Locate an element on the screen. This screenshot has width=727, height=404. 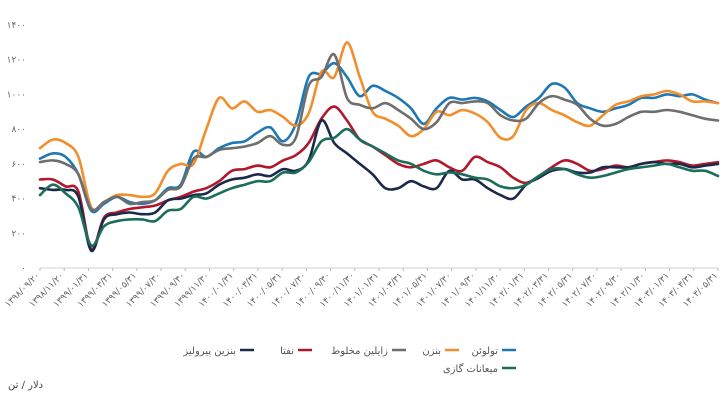
legend-label: میعانات گازی is located at coordinates (470, 369).